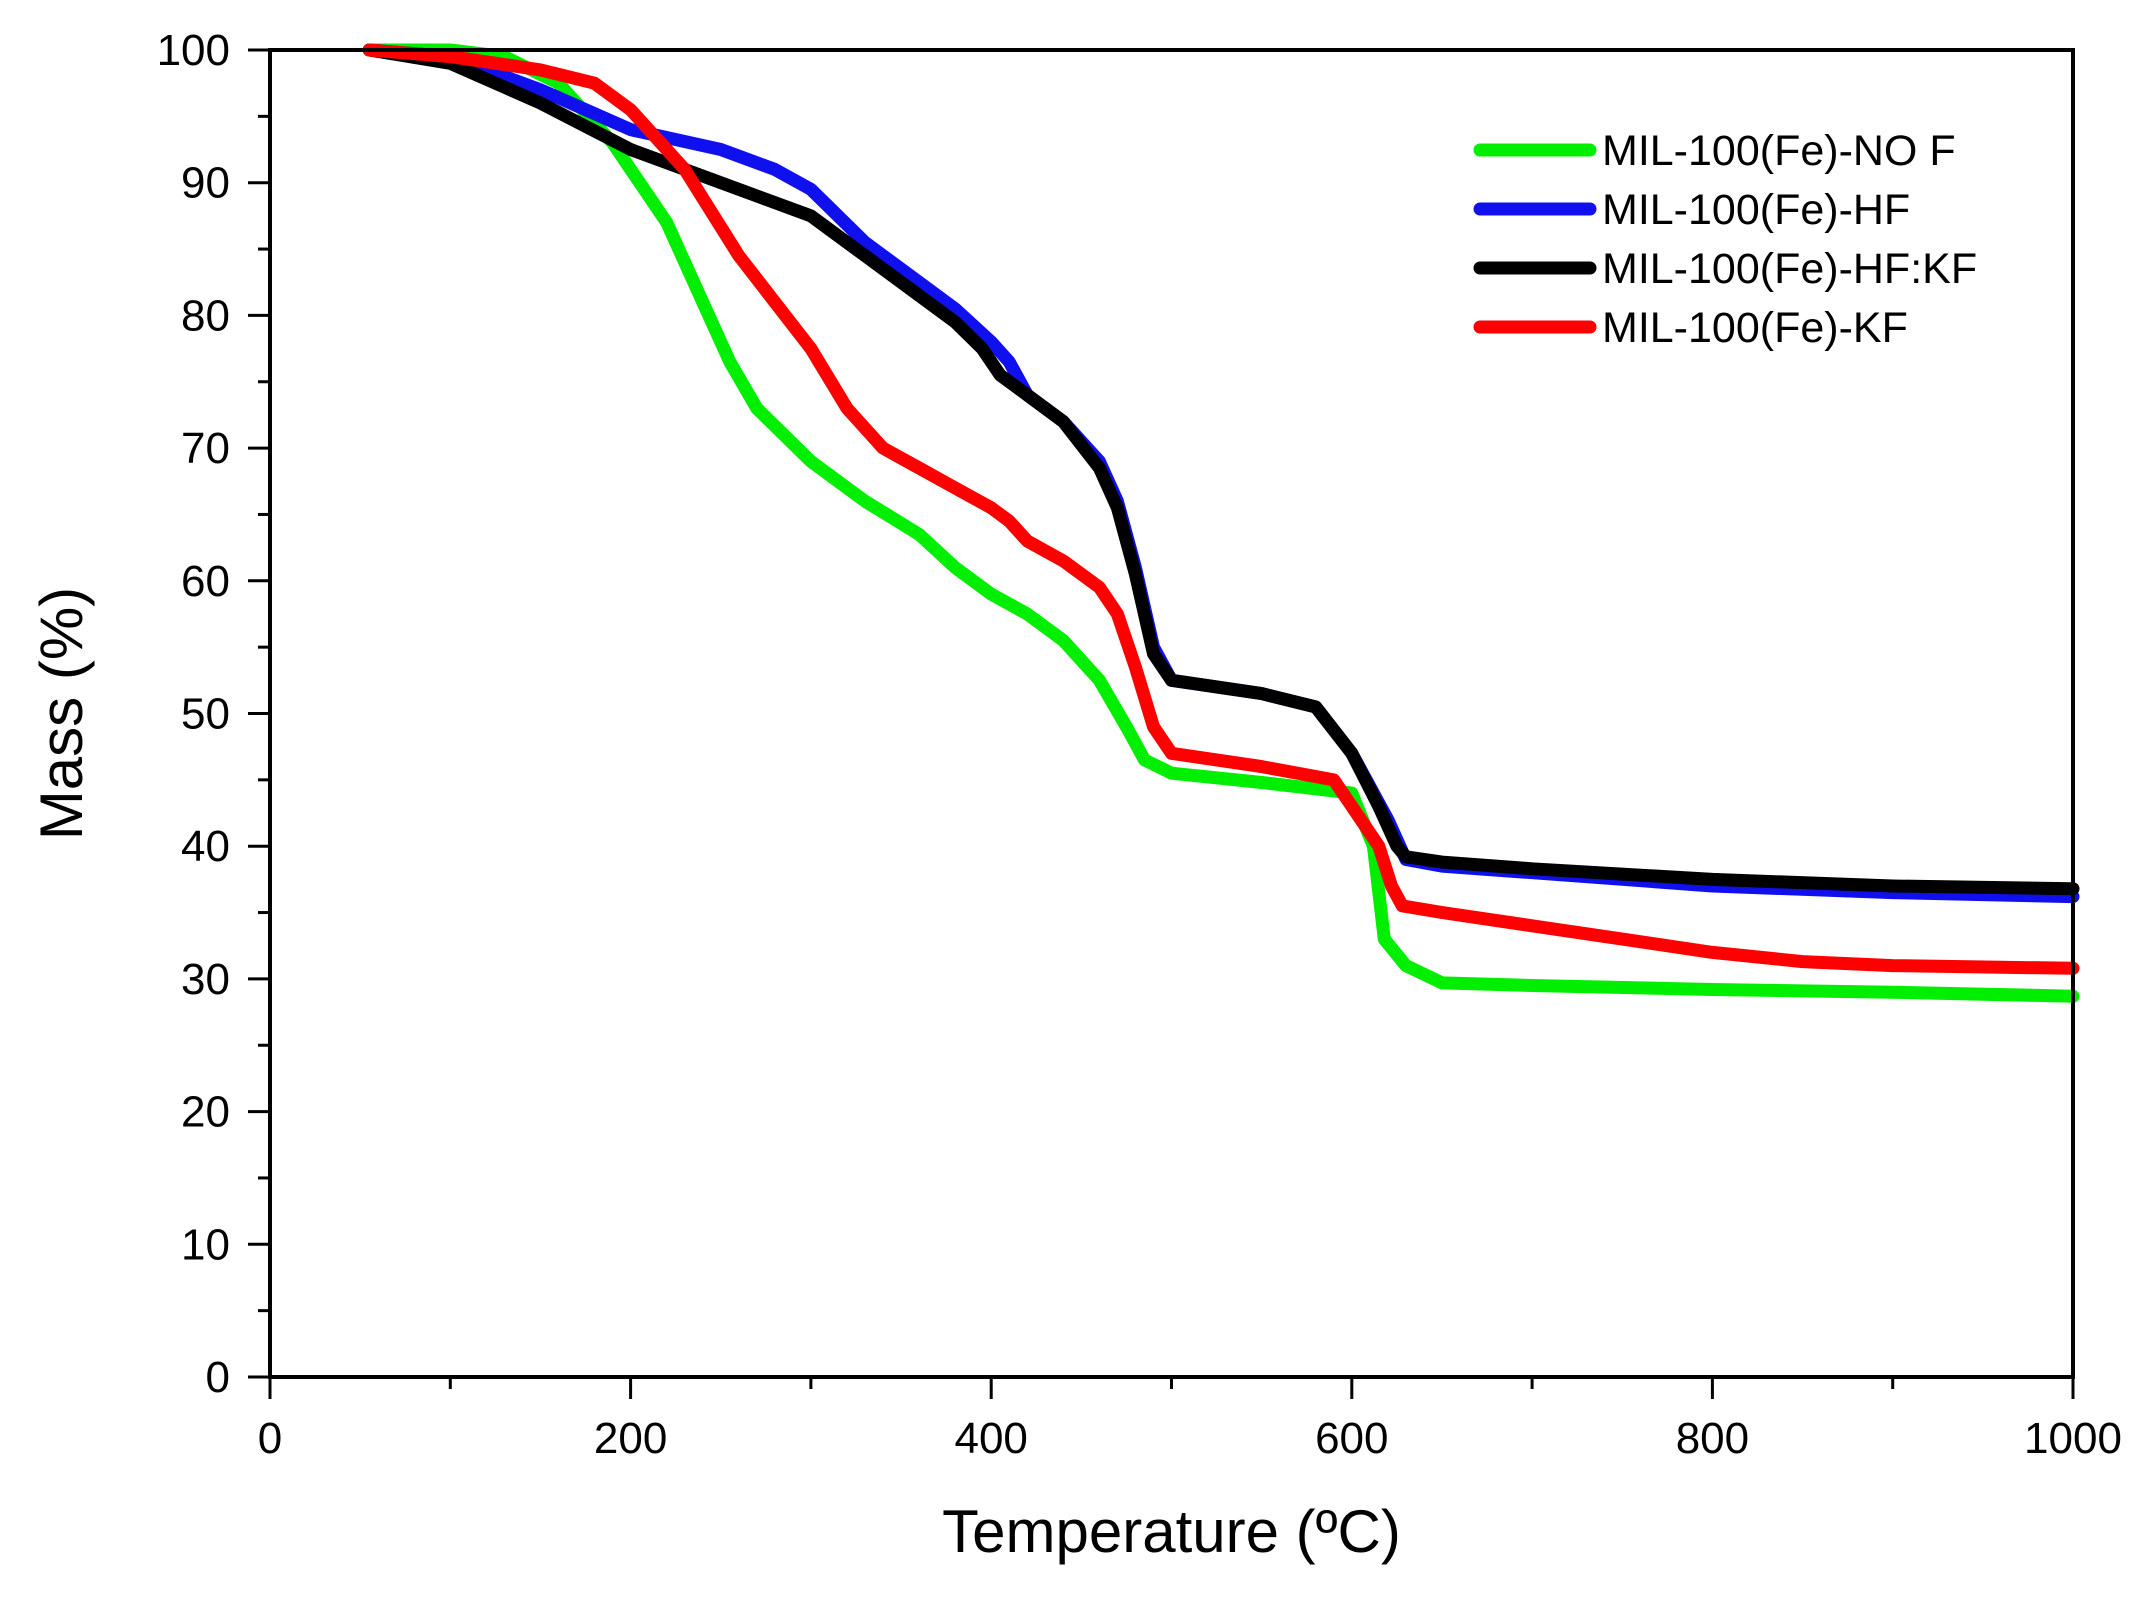  Describe the element at coordinates (218, 1377) in the screenshot. I see `y-tick-label: 0` at that location.